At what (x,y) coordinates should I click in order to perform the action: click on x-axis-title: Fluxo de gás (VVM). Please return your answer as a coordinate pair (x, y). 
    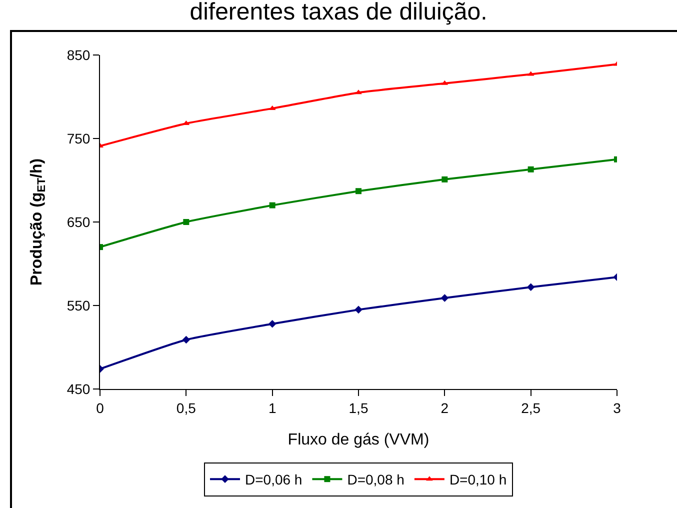
    Looking at the image, I should click on (359, 440).